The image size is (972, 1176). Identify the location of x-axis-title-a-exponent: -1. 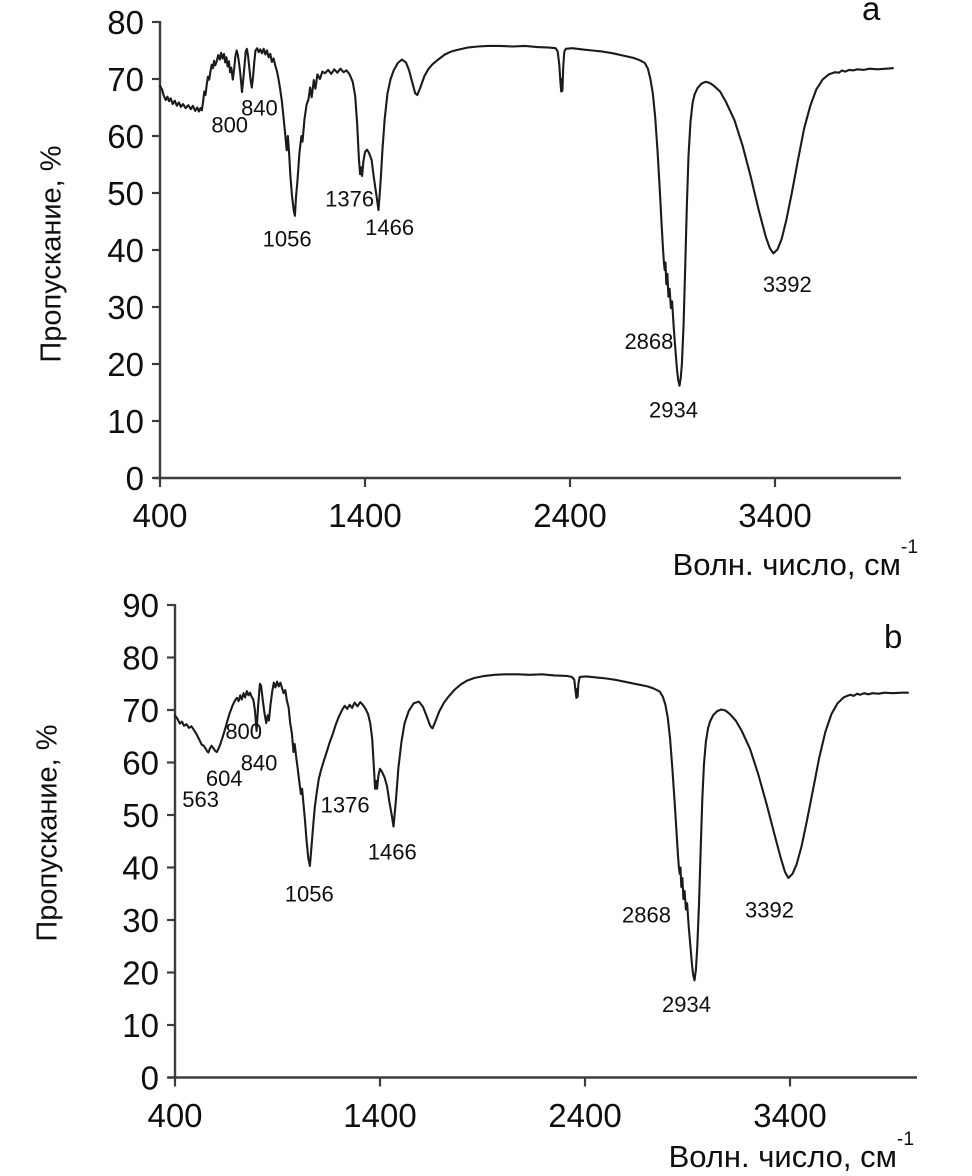
(909, 548).